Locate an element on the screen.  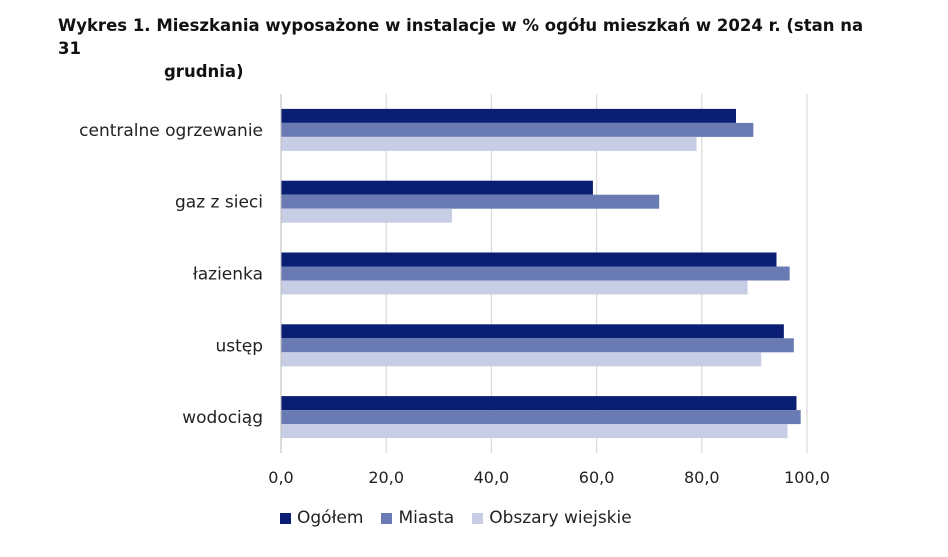
legend-item-miasta: Miasta is located at coordinates (417, 518).